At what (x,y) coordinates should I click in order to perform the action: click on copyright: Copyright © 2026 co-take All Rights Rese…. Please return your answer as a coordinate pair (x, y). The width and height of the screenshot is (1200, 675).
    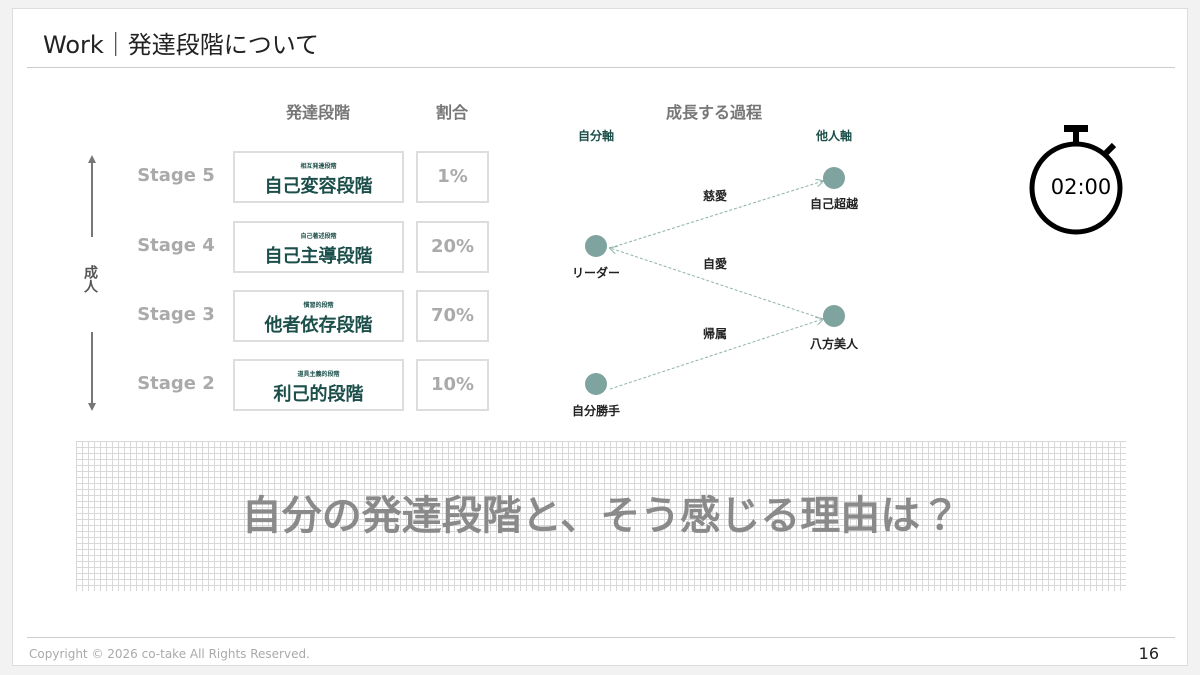
    Looking at the image, I should click on (169, 654).